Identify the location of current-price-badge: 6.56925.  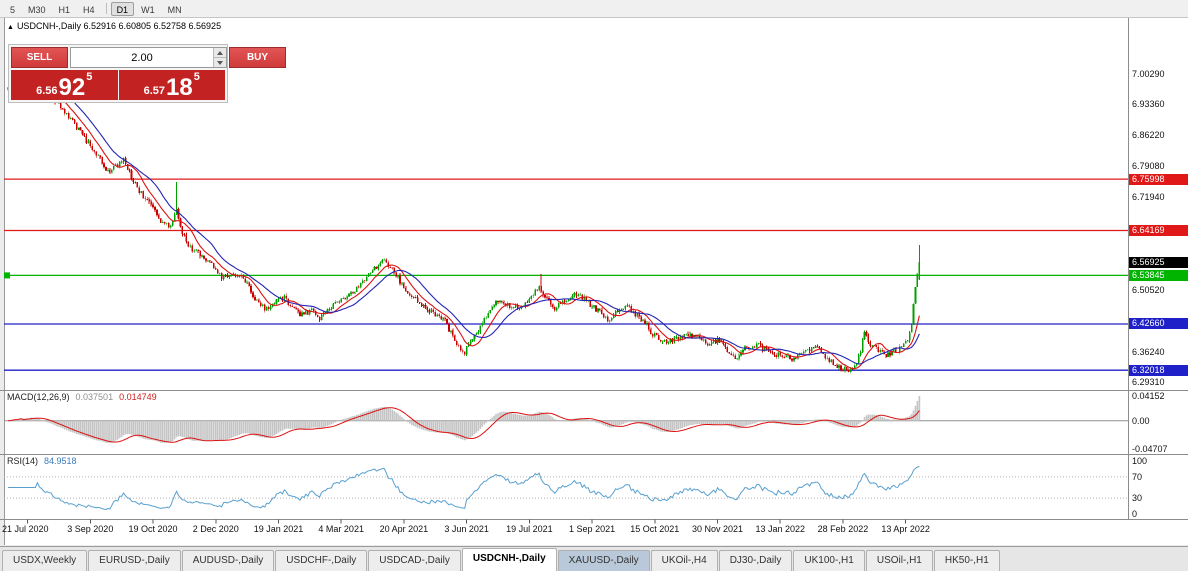
(1158, 262).